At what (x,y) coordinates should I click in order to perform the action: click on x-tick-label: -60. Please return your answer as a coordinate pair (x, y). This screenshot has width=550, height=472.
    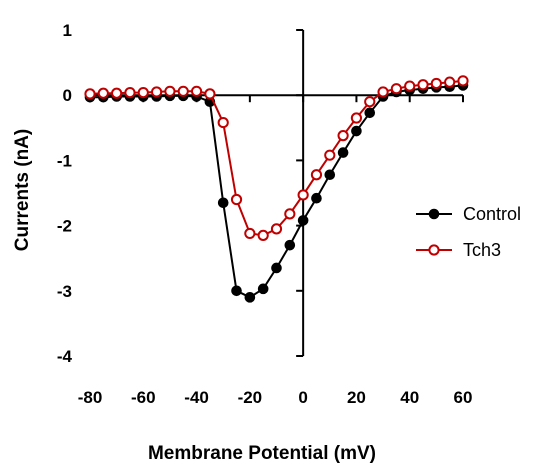
    Looking at the image, I should click on (143, 397).